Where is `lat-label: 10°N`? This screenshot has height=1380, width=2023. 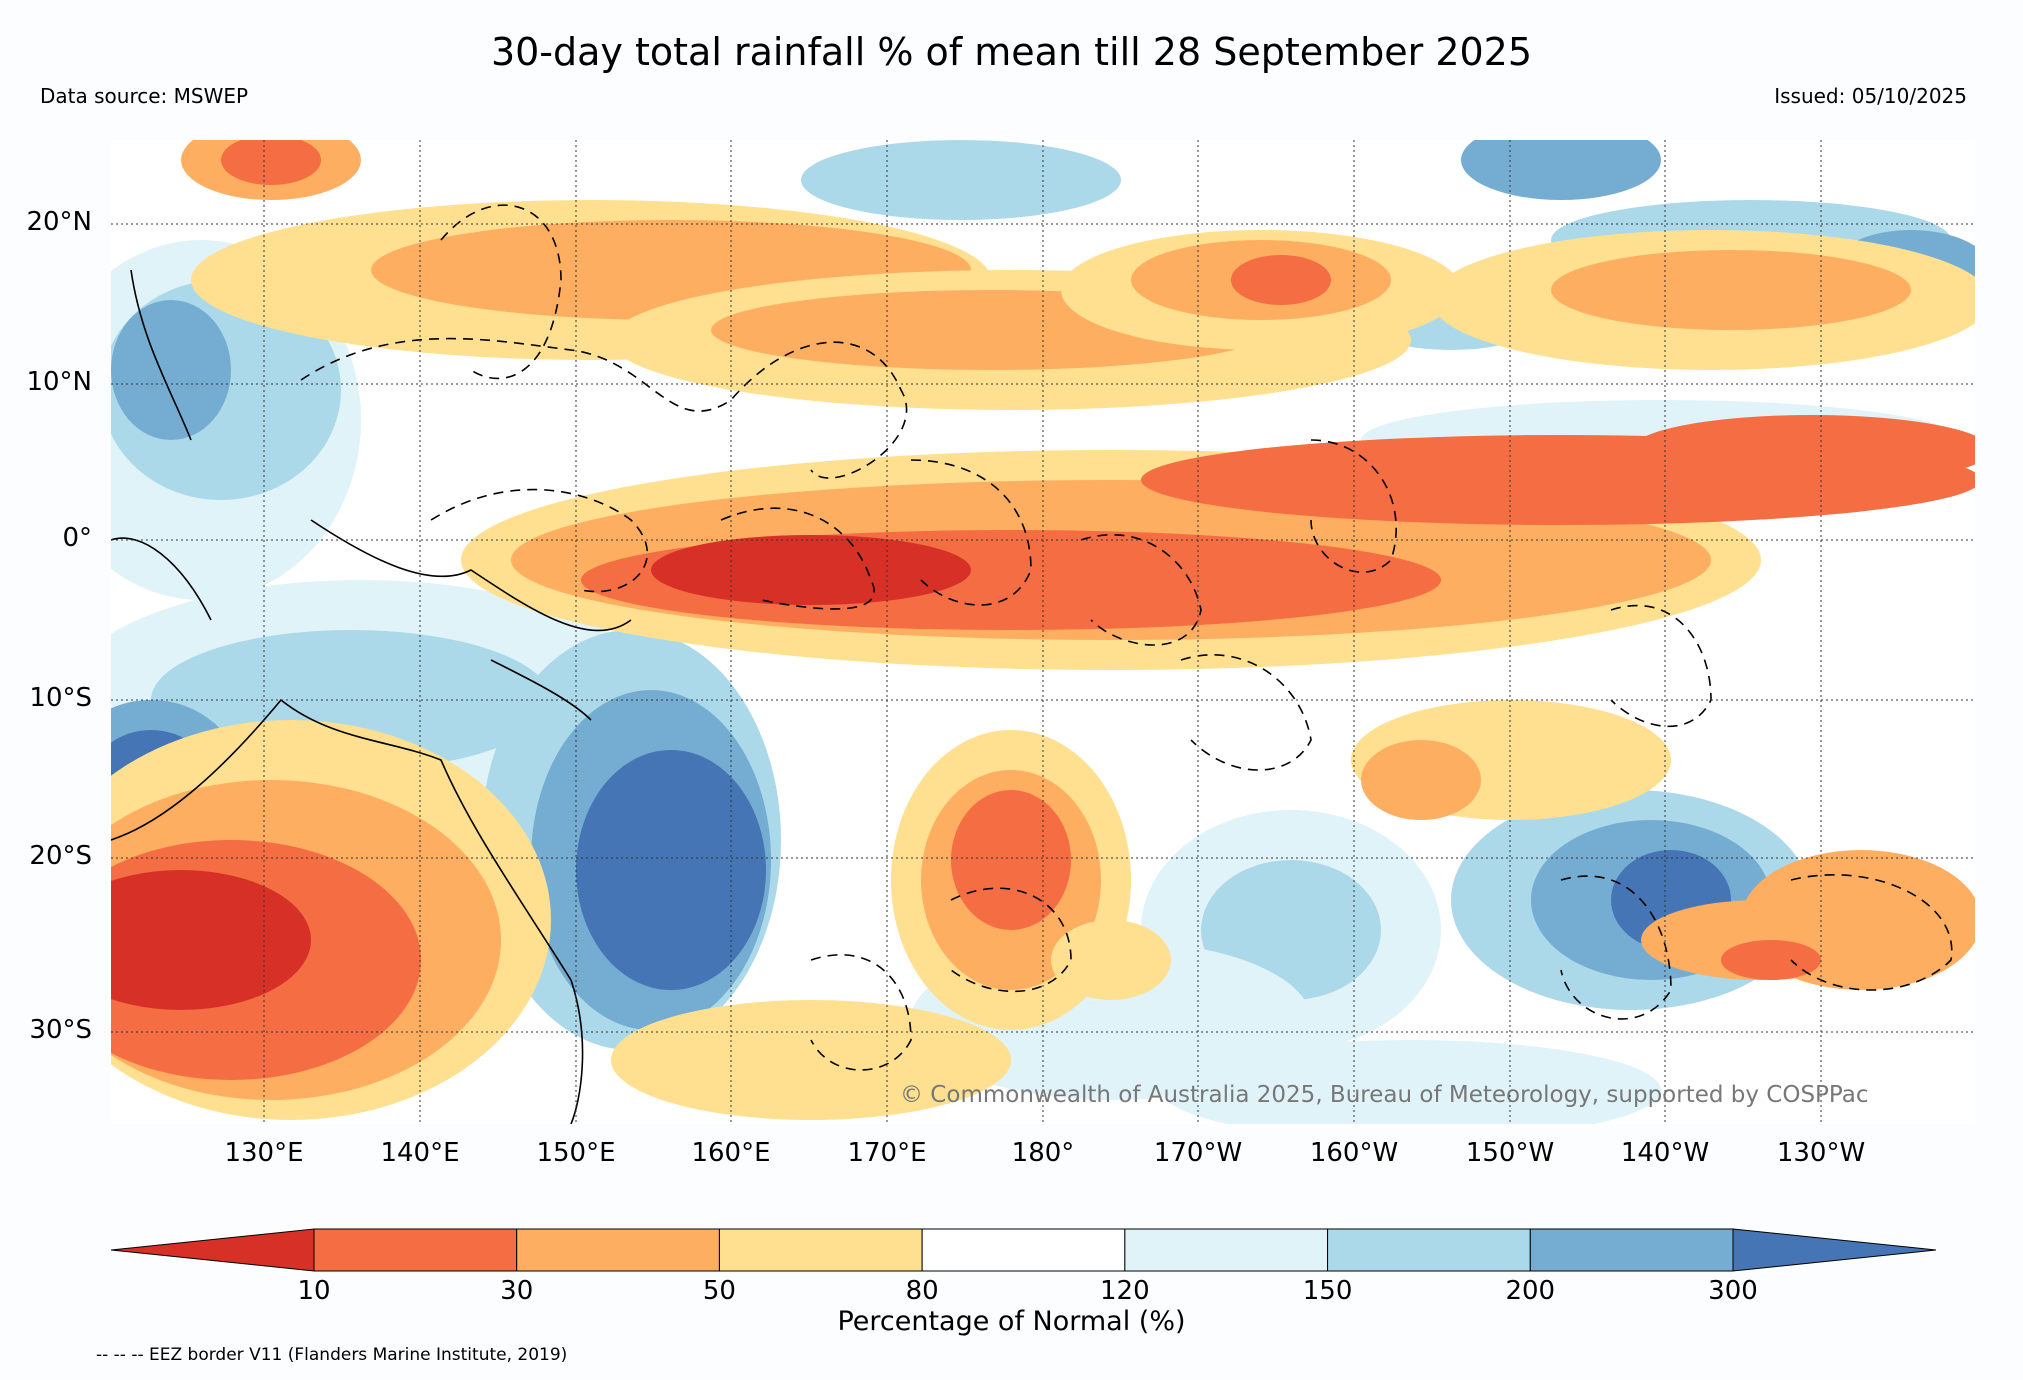 lat-label: 10°N is located at coordinates (59, 382).